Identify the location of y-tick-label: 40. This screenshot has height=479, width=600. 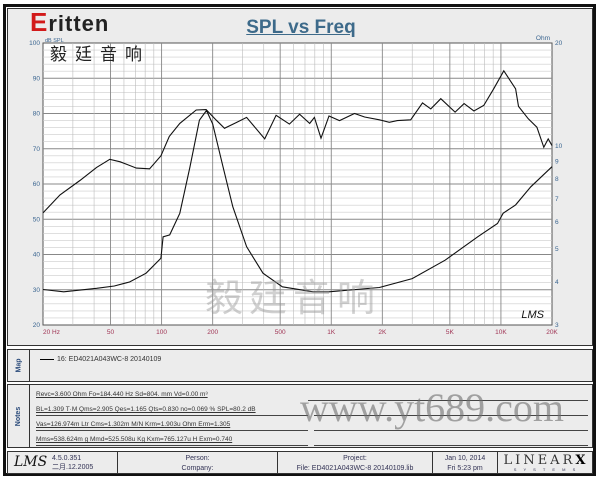
(37, 255).